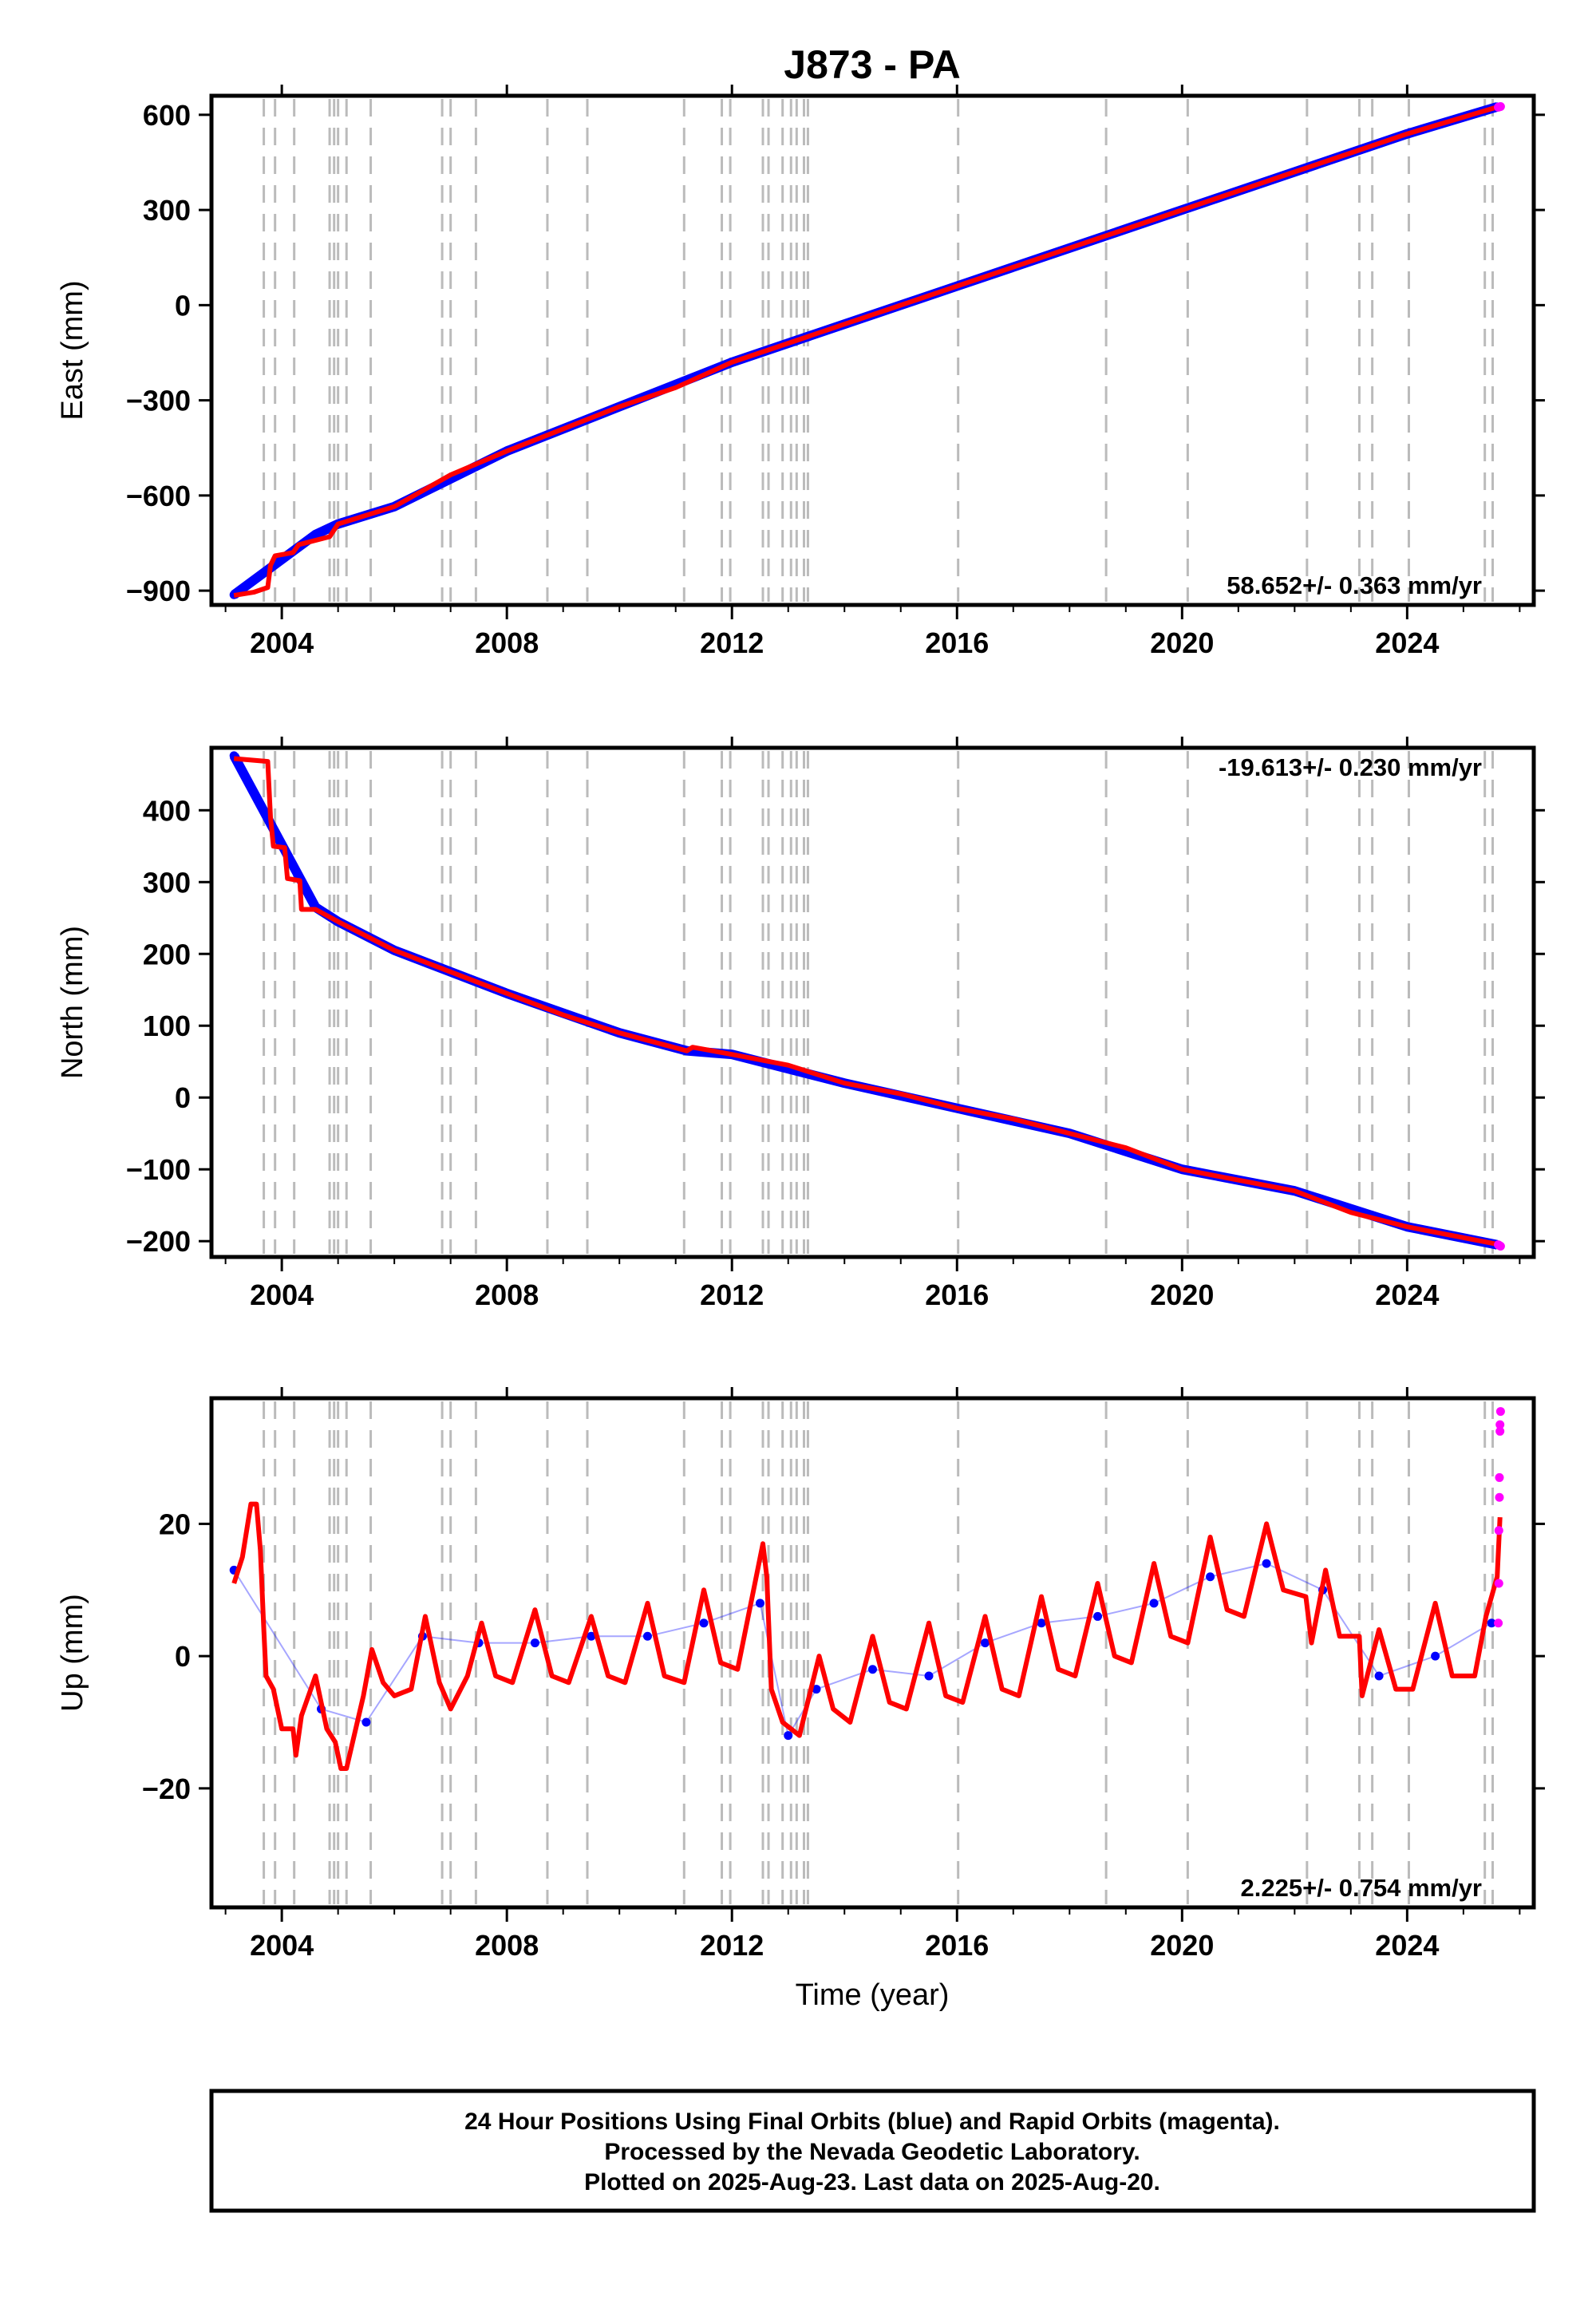 The width and height of the screenshot is (1596, 2316). What do you see at coordinates (72, 1002) in the screenshot?
I see `y-axis-label: North (mm)` at bounding box center [72, 1002].